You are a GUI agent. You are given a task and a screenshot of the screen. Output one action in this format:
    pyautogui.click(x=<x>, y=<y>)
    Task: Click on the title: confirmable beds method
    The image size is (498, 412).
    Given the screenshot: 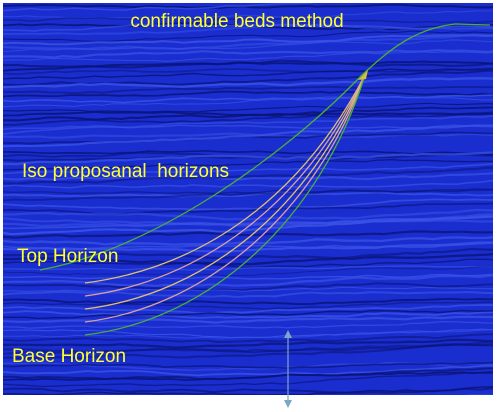 What is the action you would take?
    pyautogui.click(x=236, y=21)
    